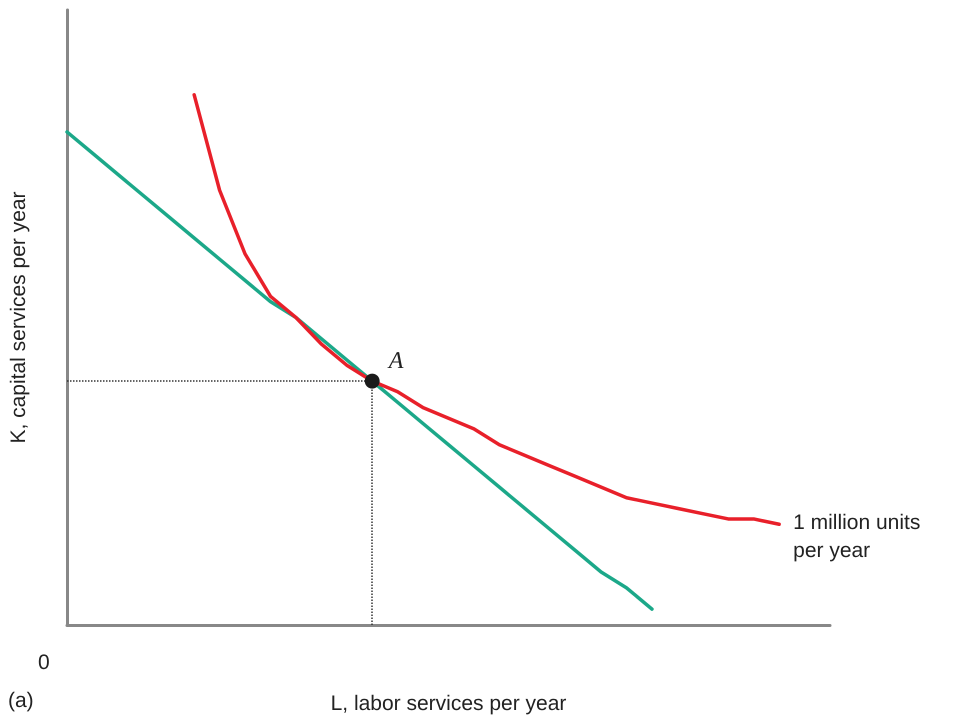  Describe the element at coordinates (44, 662) in the screenshot. I see `text: 0` at that location.